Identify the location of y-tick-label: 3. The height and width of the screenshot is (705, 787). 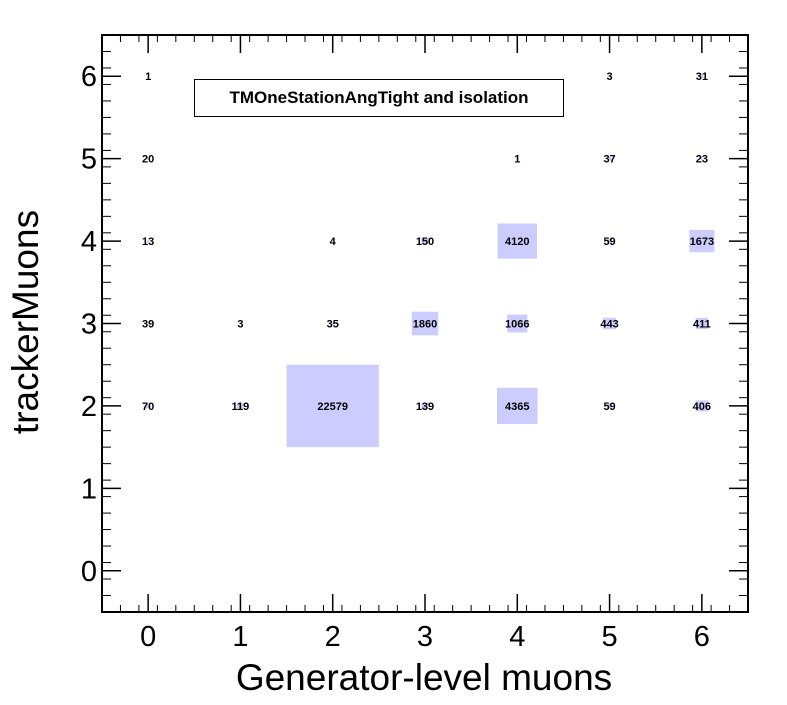
(89, 325).